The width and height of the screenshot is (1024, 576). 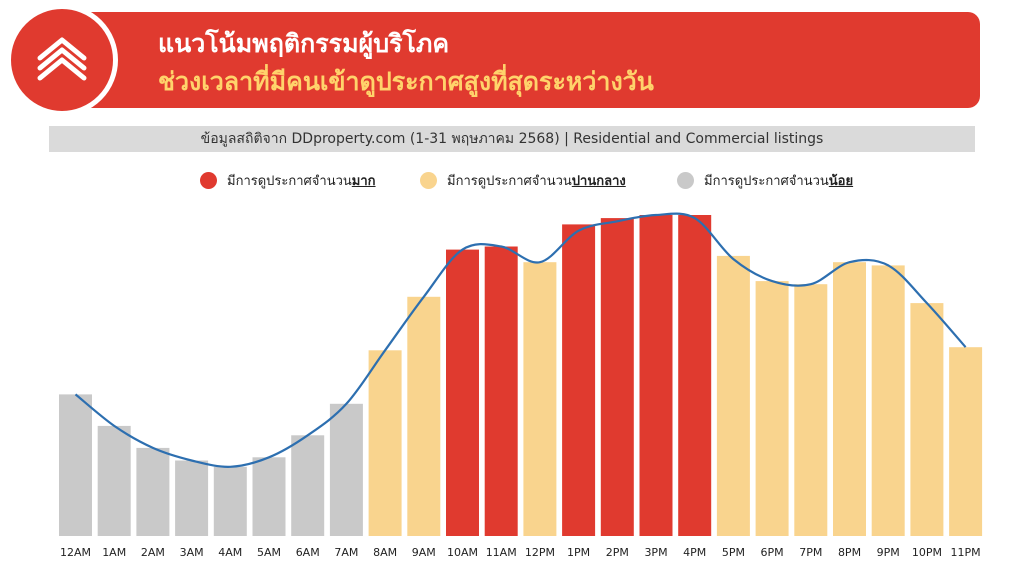 I want to click on bar-6pm, so click(x=772, y=408).